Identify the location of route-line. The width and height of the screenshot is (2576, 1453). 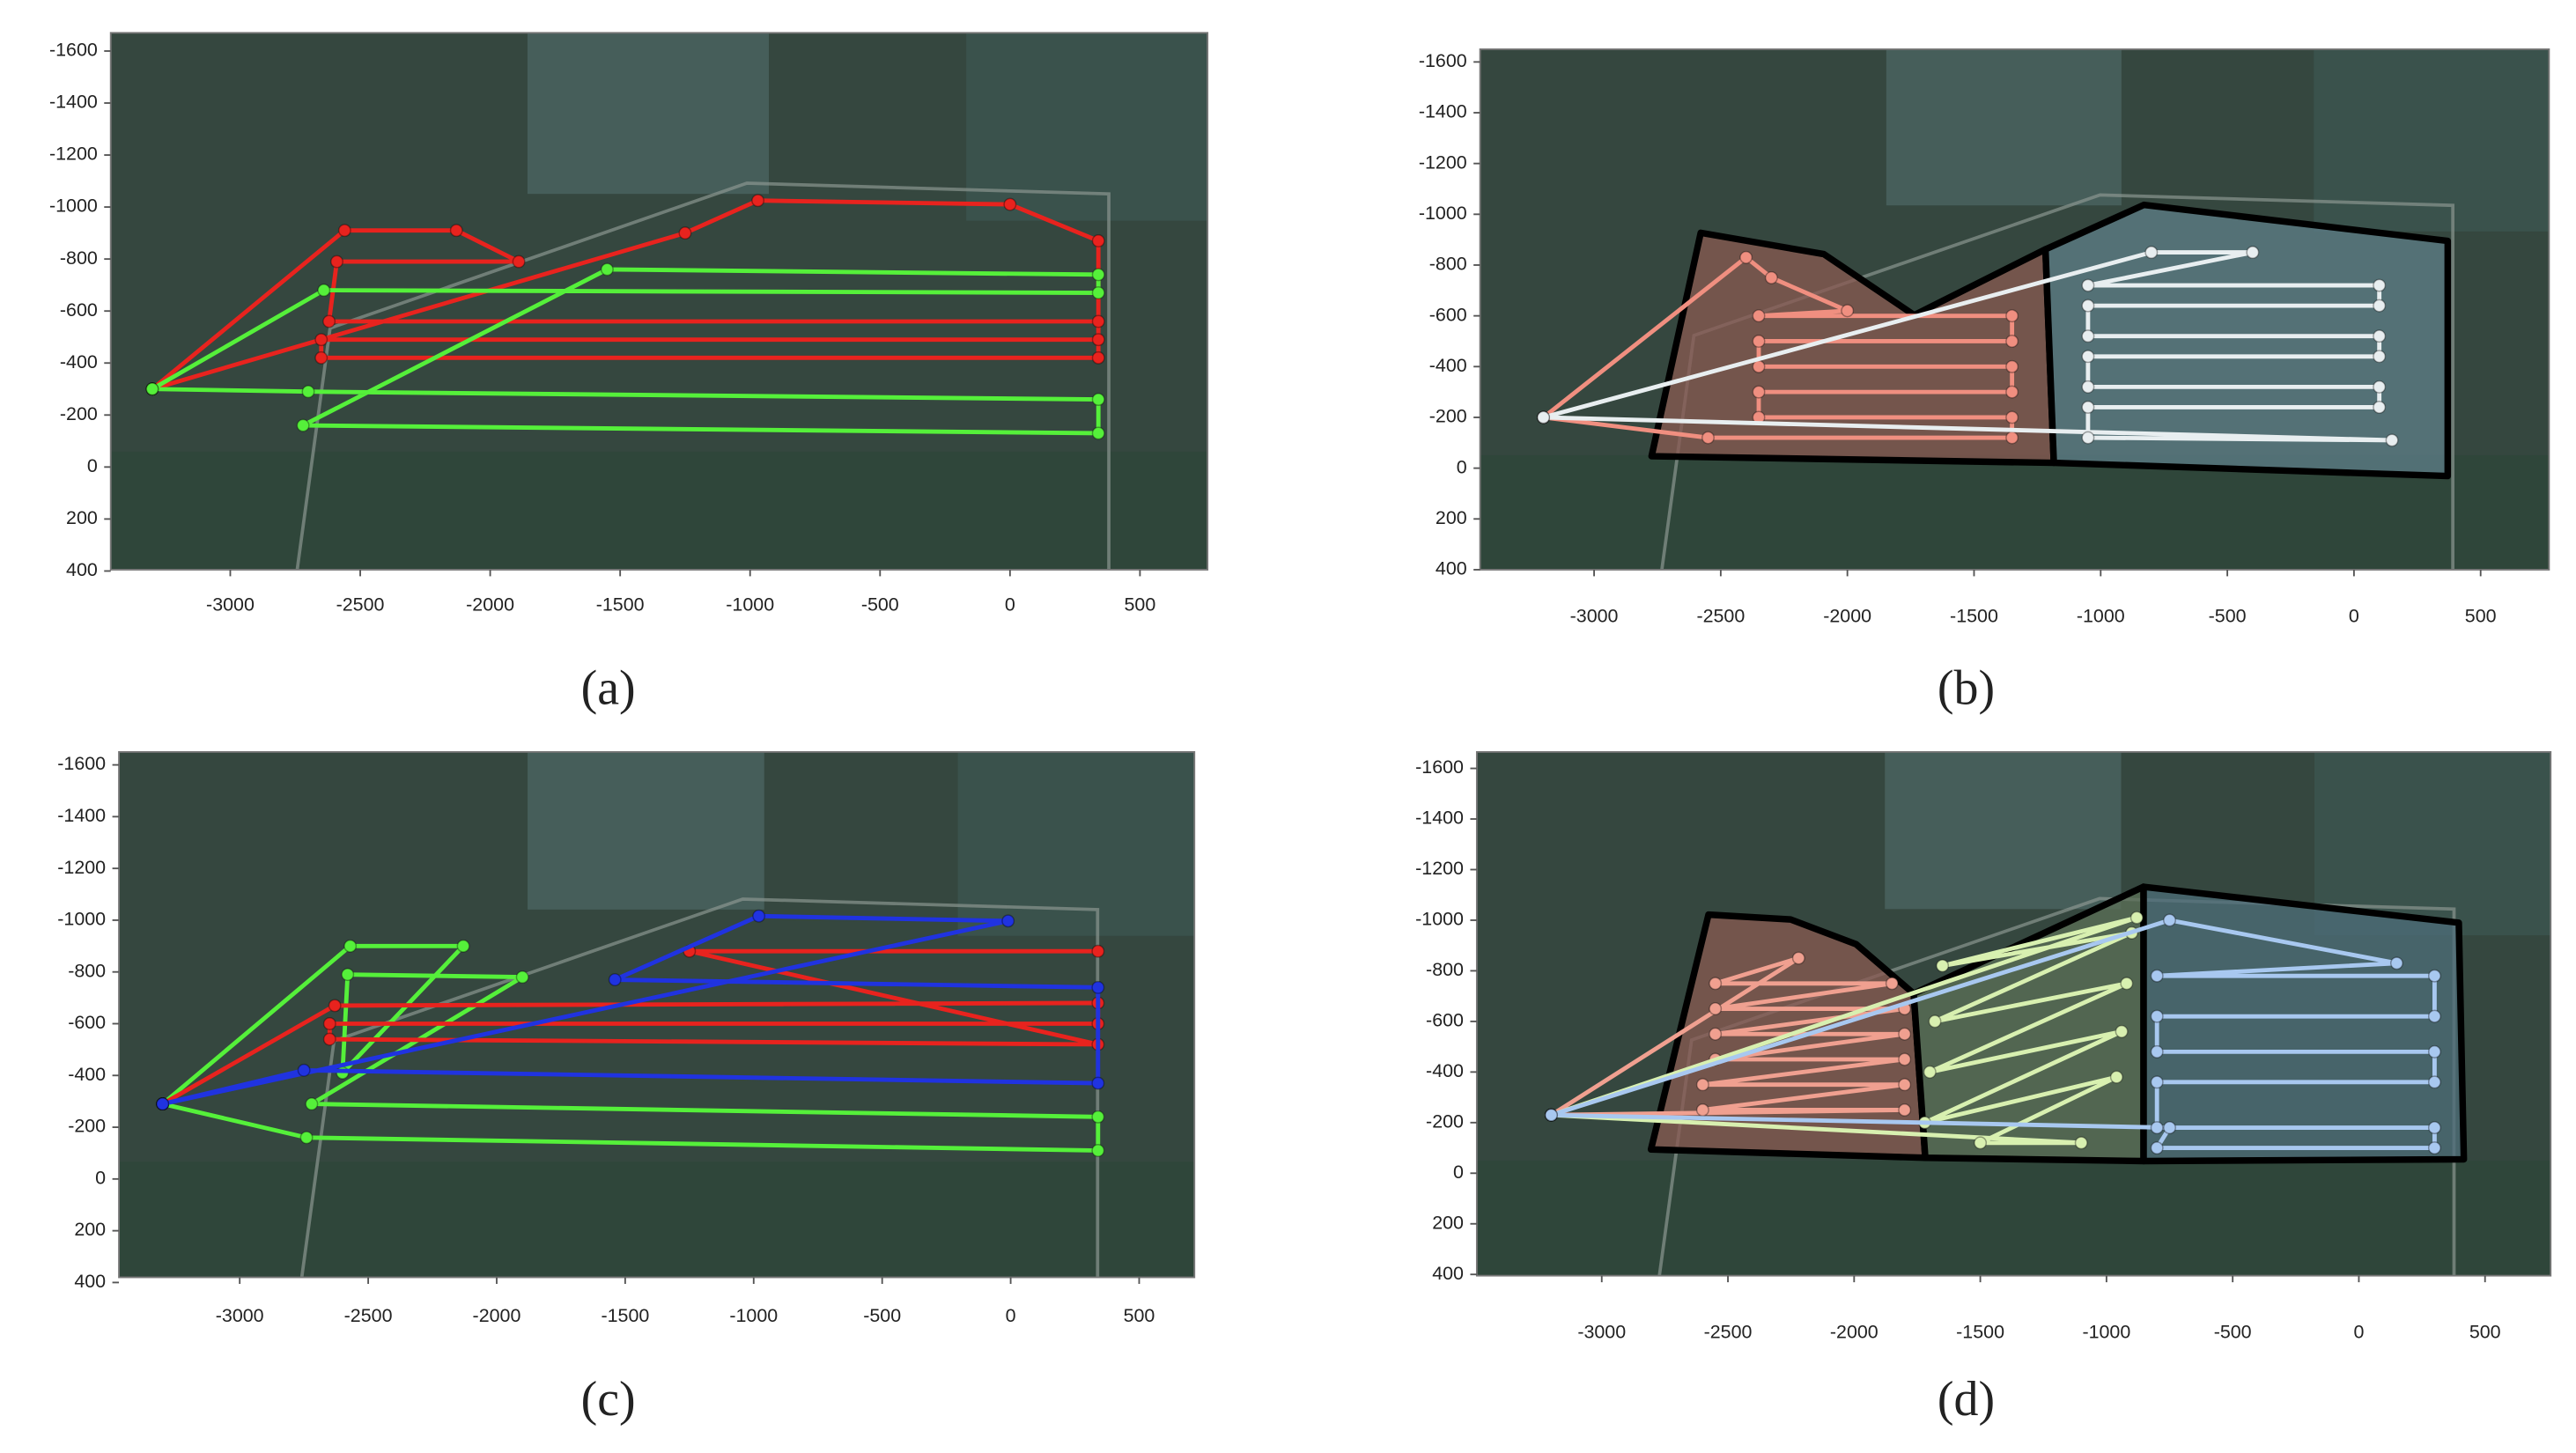
(626, 295).